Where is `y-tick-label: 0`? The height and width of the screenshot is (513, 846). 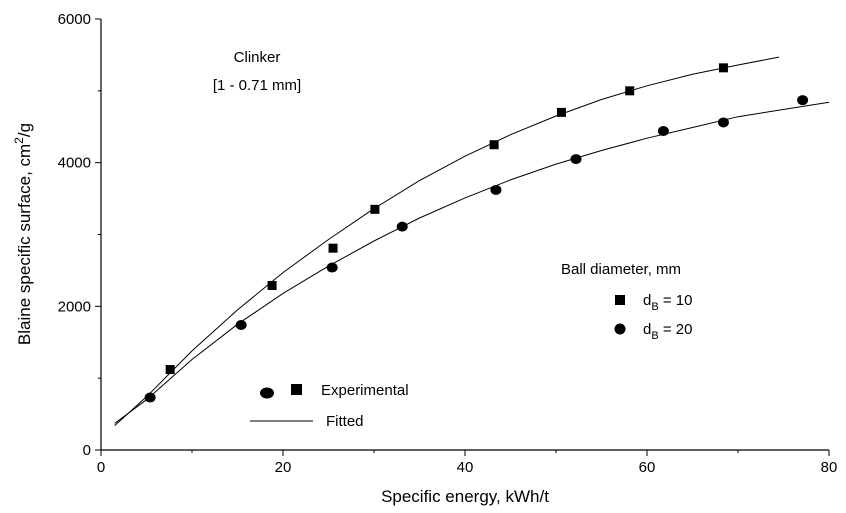 y-tick-label: 0 is located at coordinates (87, 450).